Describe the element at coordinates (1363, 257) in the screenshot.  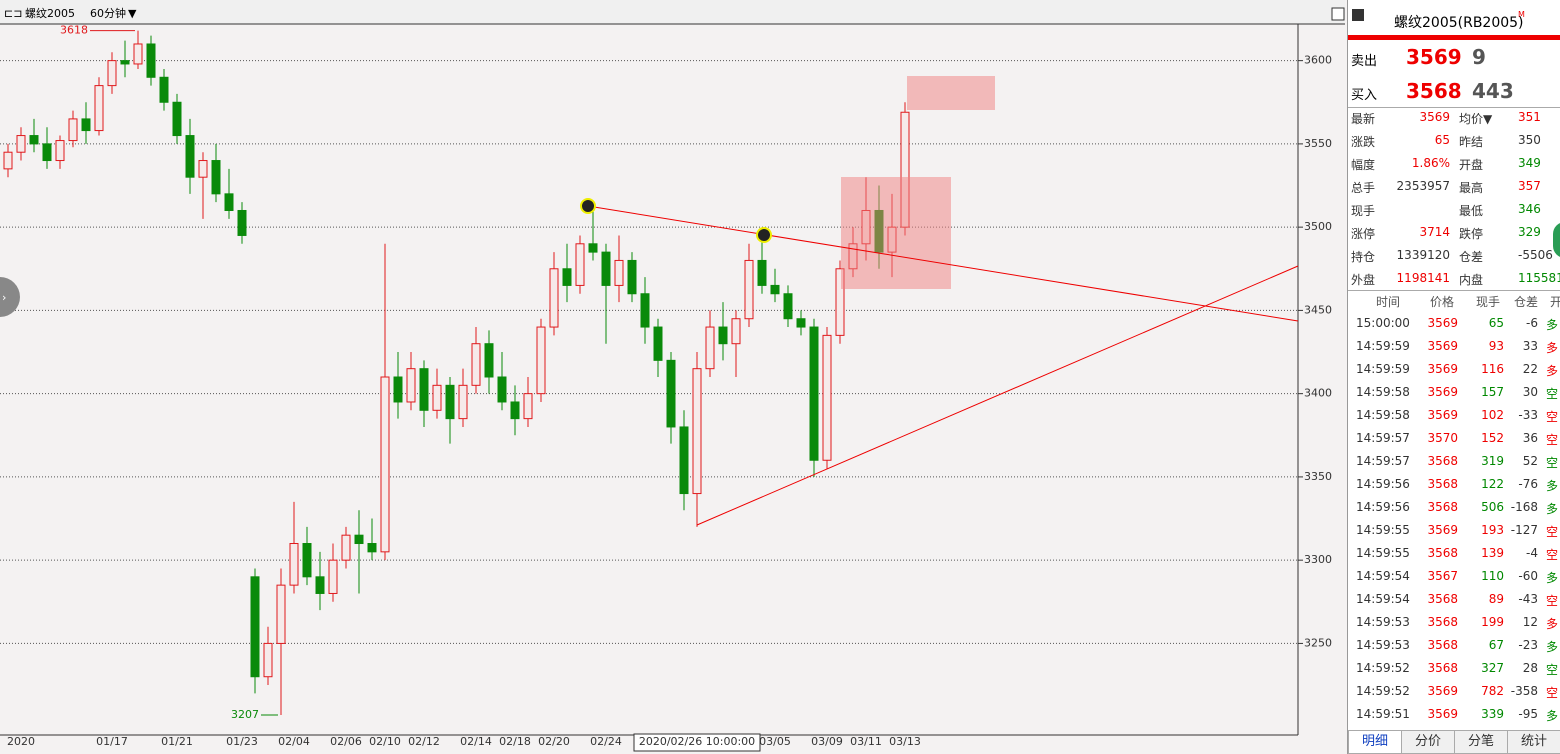
I see `quote-label: 持仓` at that location.